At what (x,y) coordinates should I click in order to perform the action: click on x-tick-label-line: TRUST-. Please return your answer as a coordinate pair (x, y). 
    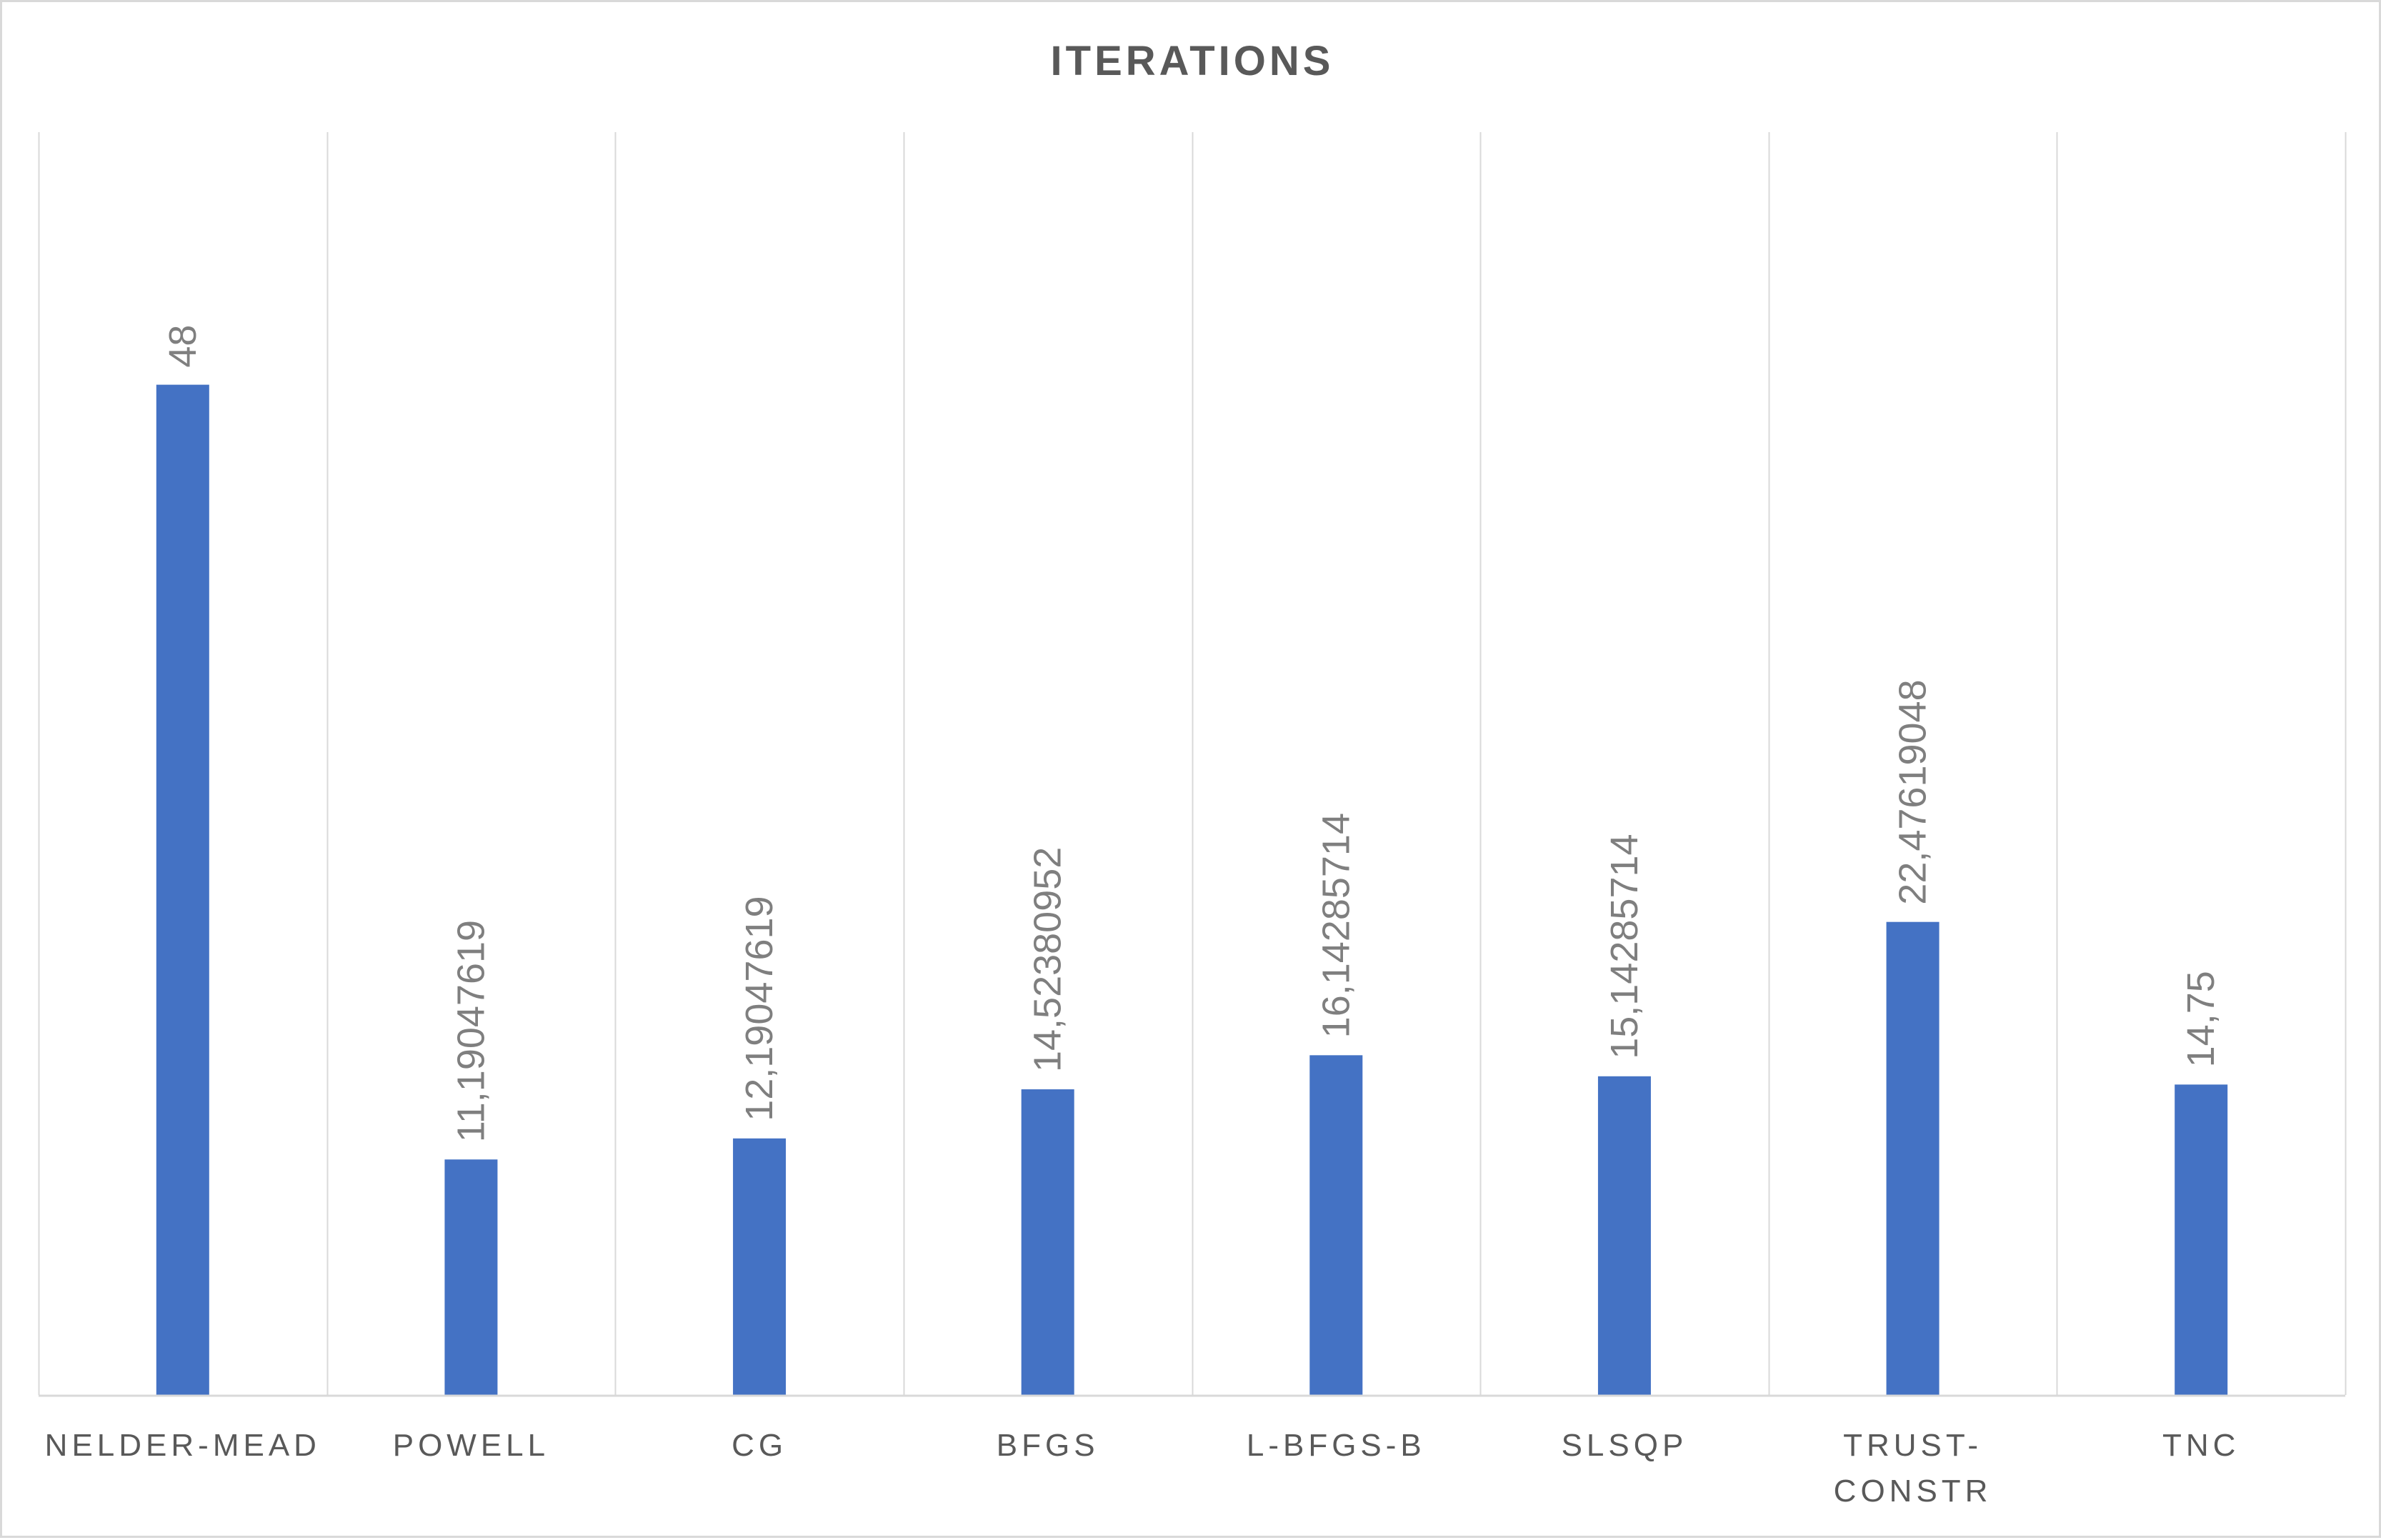
    Looking at the image, I should click on (1912, 1445).